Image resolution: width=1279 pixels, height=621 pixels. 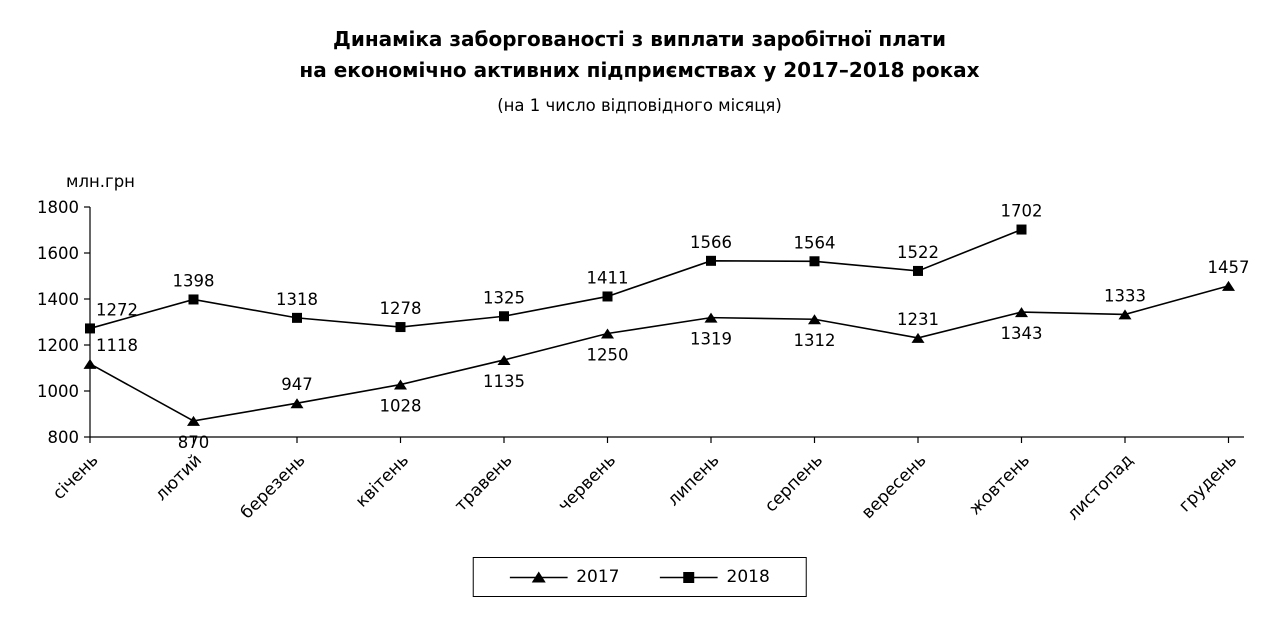 I want to click on data-label: 1398, so click(x=194, y=280).